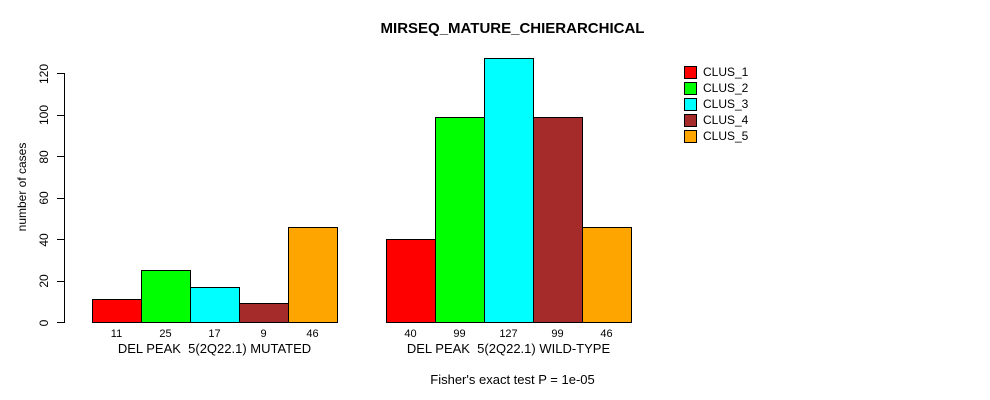 The width and height of the screenshot is (990, 400). I want to click on y-tick-label: 0, so click(44, 322).